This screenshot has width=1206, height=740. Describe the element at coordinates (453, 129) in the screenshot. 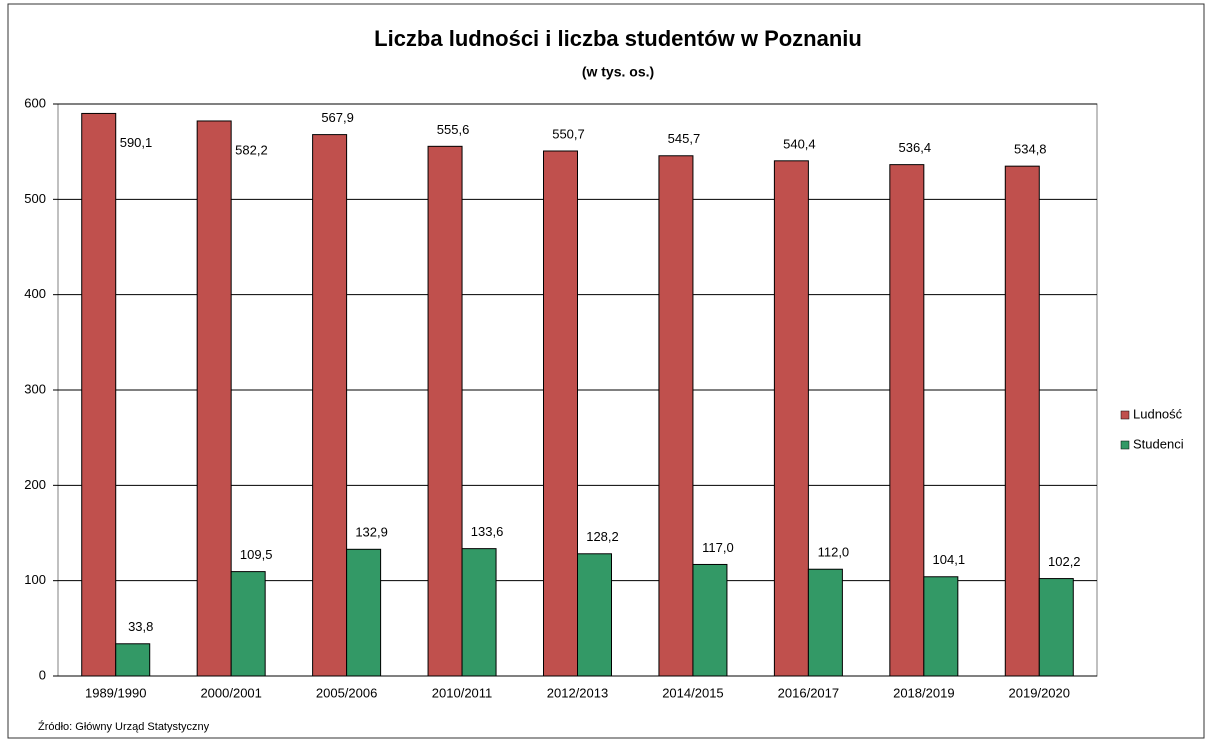

I see `data-label: 555,6` at that location.